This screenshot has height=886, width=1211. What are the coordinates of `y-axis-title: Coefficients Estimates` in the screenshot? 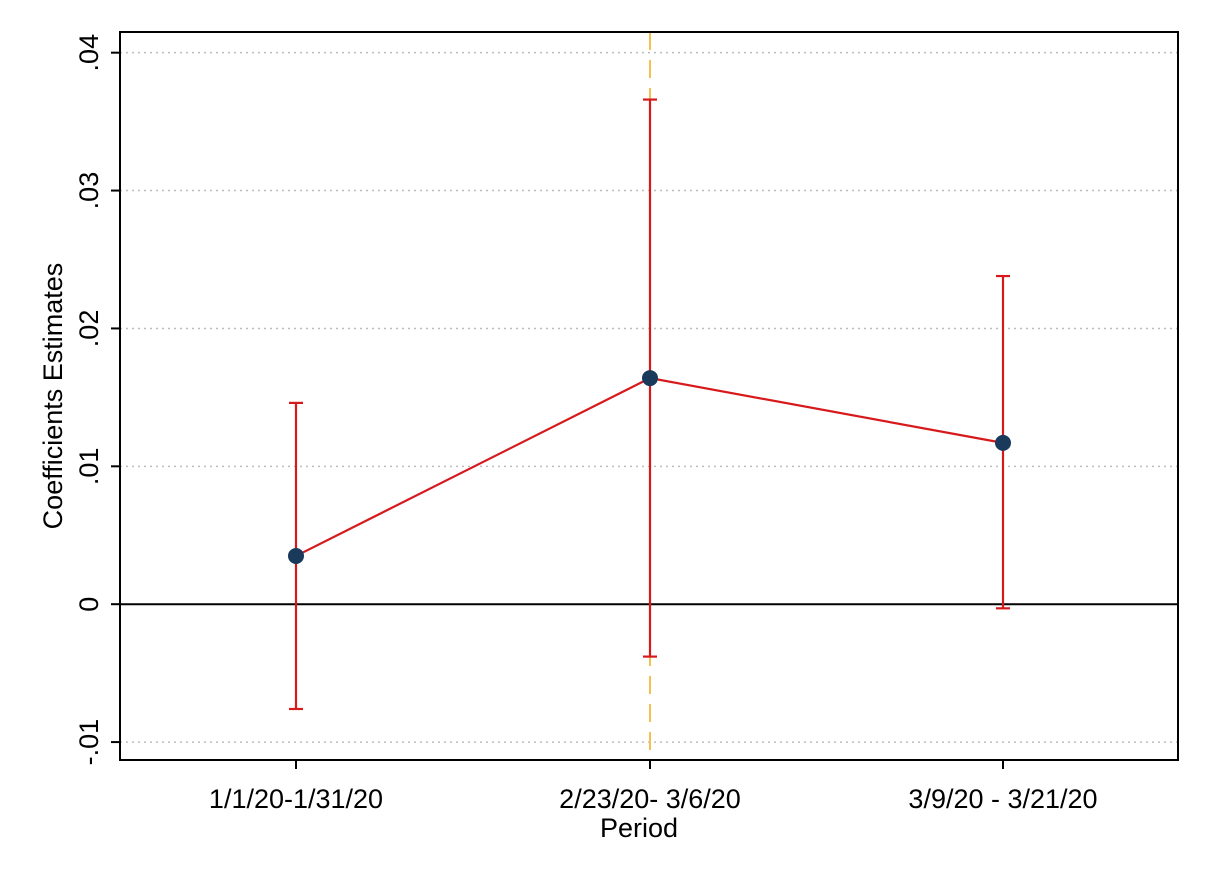 It's located at (53, 396).